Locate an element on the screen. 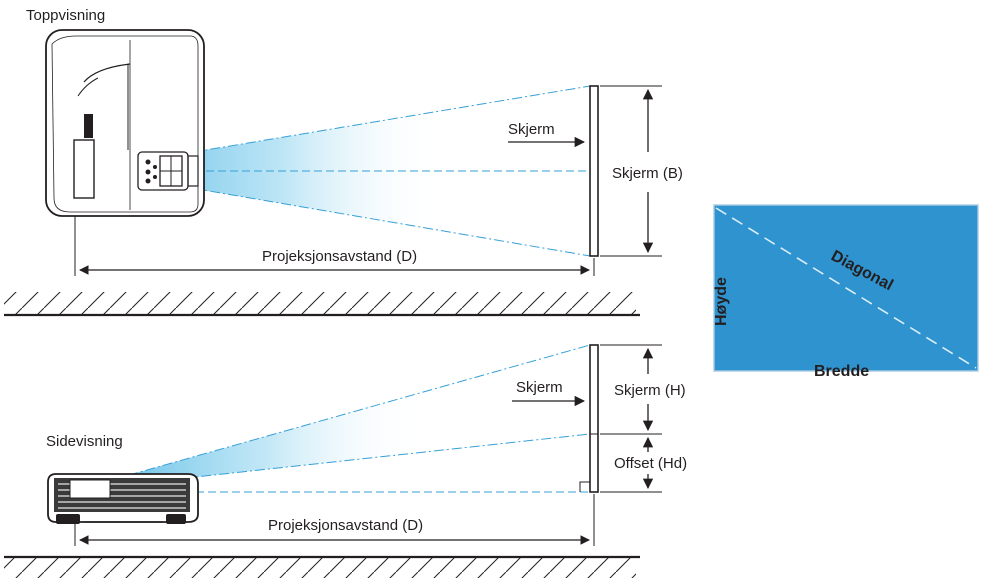 This screenshot has height=578, width=984. top-floor-hatch is located at coordinates (320, 303).